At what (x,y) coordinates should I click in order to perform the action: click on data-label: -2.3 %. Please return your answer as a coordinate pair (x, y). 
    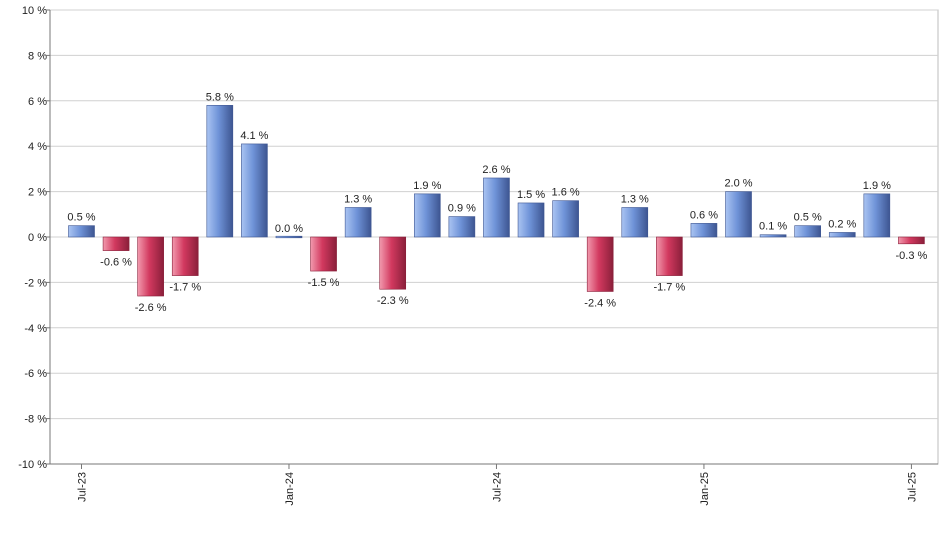
    Looking at the image, I should click on (393, 301).